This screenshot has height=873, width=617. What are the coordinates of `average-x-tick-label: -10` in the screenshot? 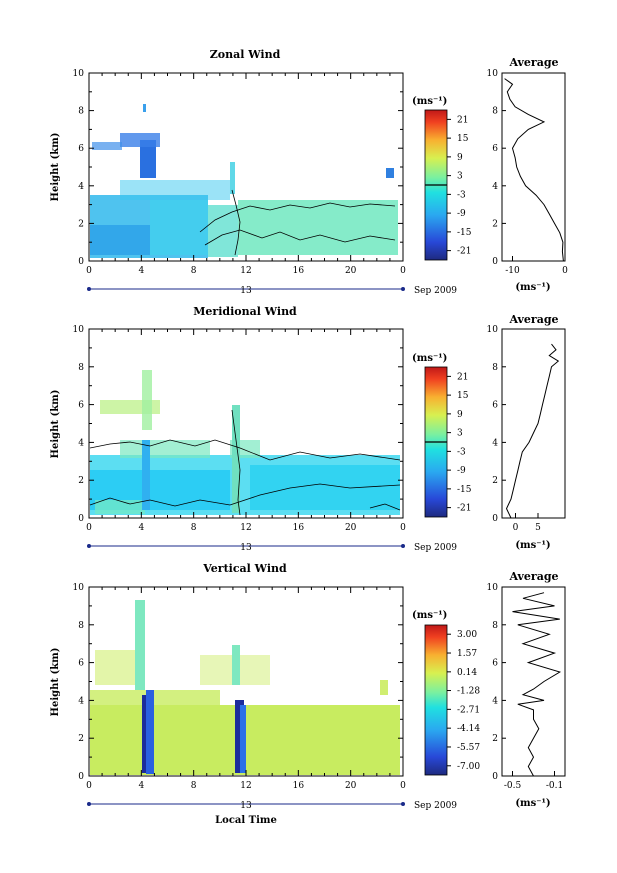 It's located at (512, 271).